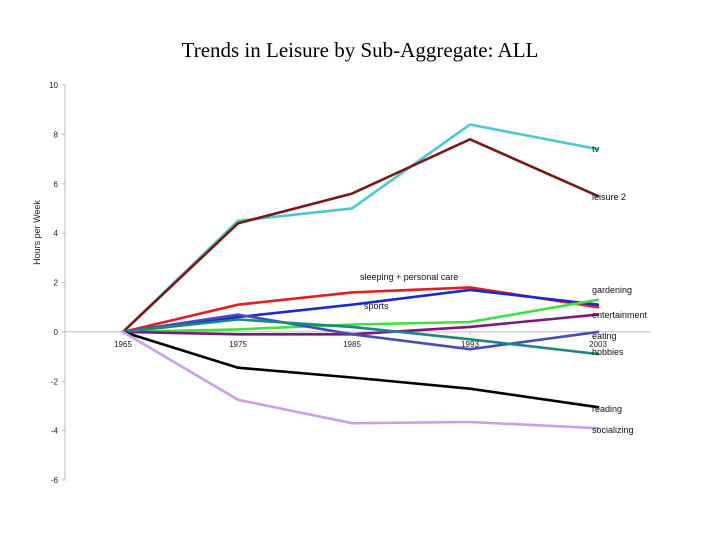  Describe the element at coordinates (56, 283) in the screenshot. I see `y-tick-label: 2` at that location.